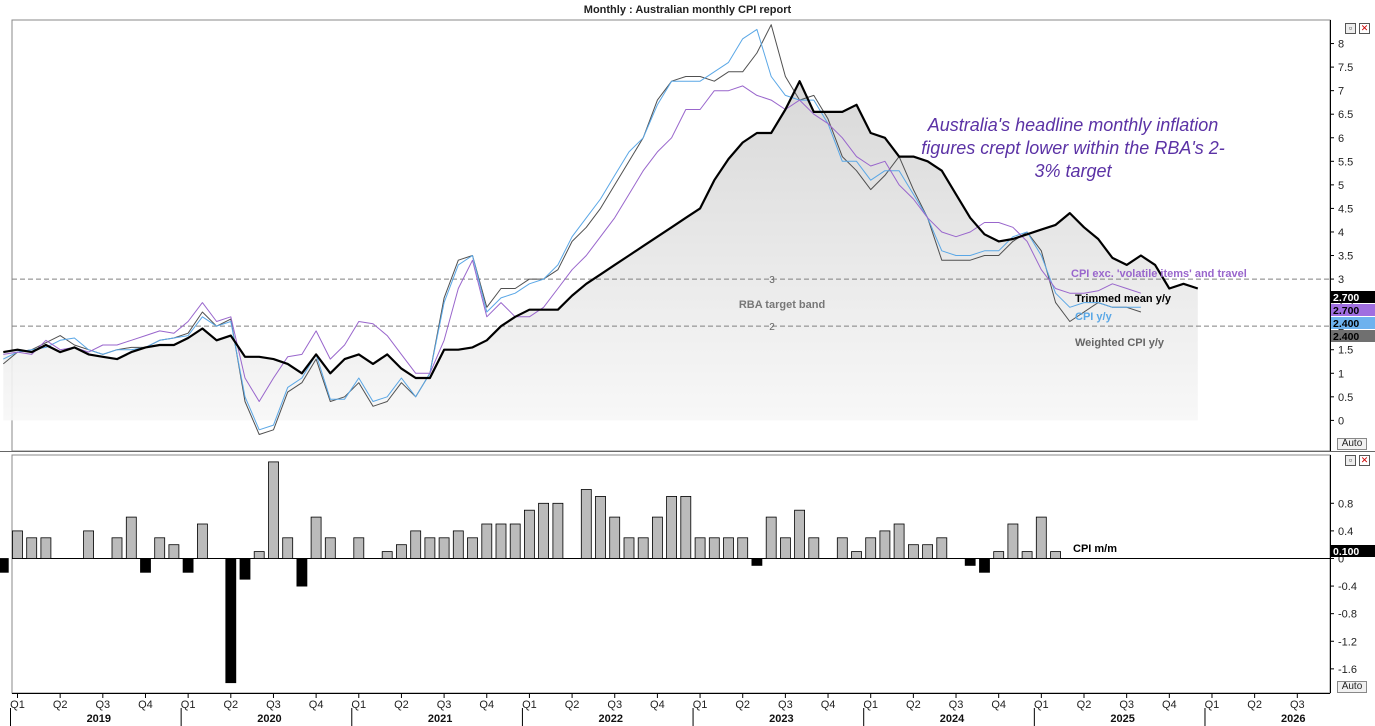  Describe the element at coordinates (1341, 45) in the screenshot. I see `y-tick-label: 8` at that location.